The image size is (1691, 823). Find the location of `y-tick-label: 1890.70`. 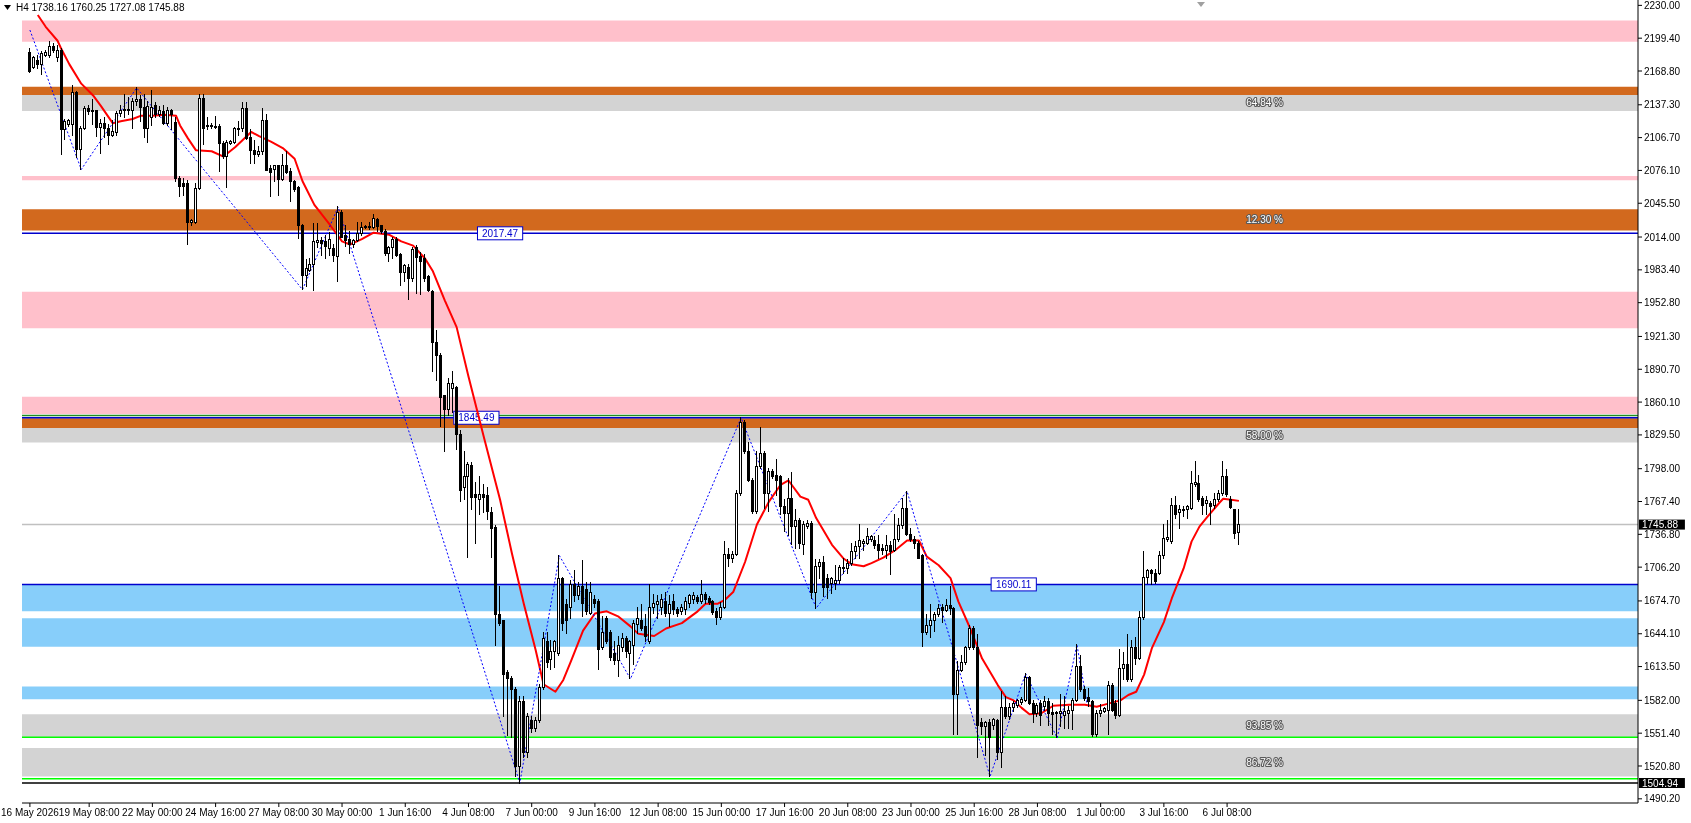

y-tick-label: 1890.70 is located at coordinates (1662, 369).